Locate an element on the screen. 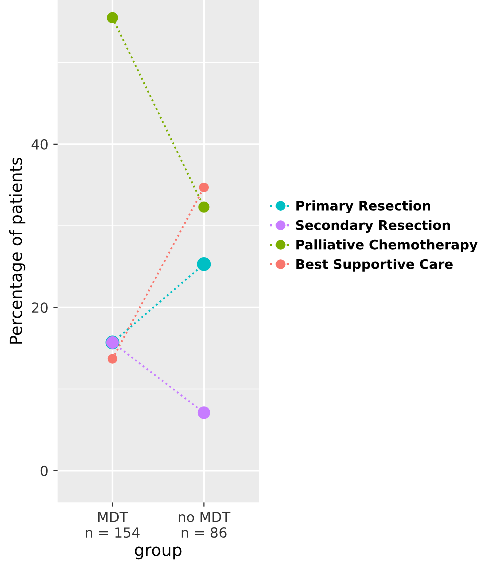 The width and height of the screenshot is (503, 568). legend-label: Best Supportive Care is located at coordinates (374, 265).